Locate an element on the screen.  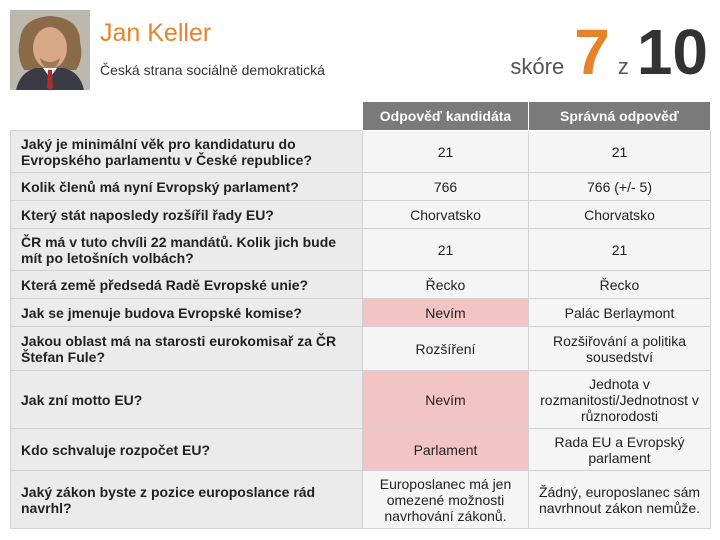
candidate-answer-cell: Parlament is located at coordinates (445, 449).